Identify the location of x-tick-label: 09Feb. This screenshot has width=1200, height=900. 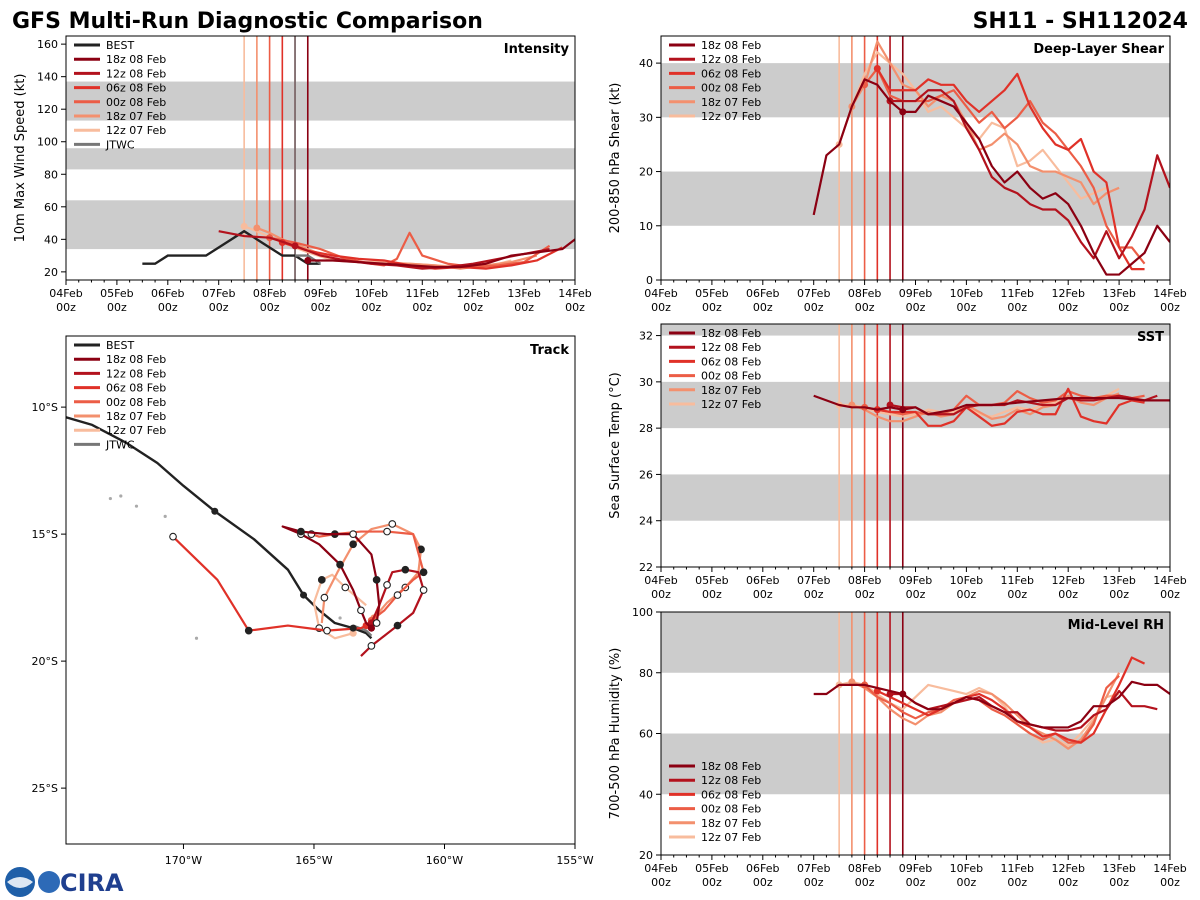
(915, 868).